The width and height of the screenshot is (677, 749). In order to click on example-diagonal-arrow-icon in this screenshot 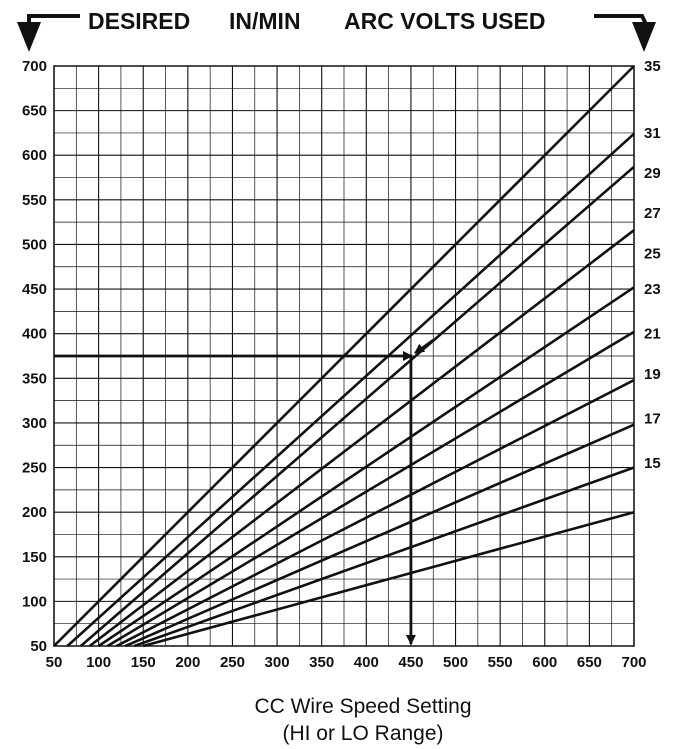, I will do `click(424, 346)`.